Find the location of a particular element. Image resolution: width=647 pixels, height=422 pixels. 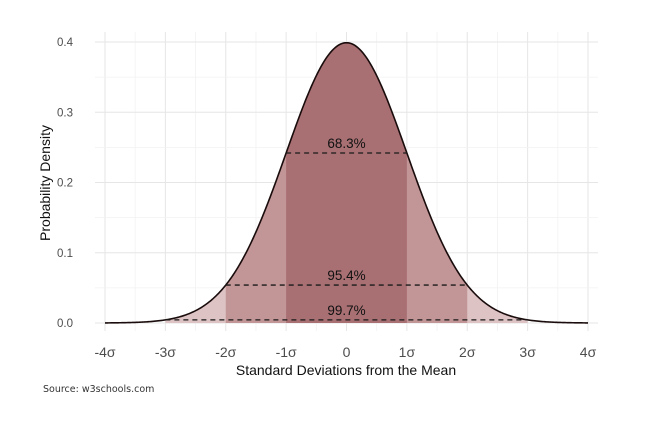

x-tick-label: -4σ is located at coordinates (104, 352).